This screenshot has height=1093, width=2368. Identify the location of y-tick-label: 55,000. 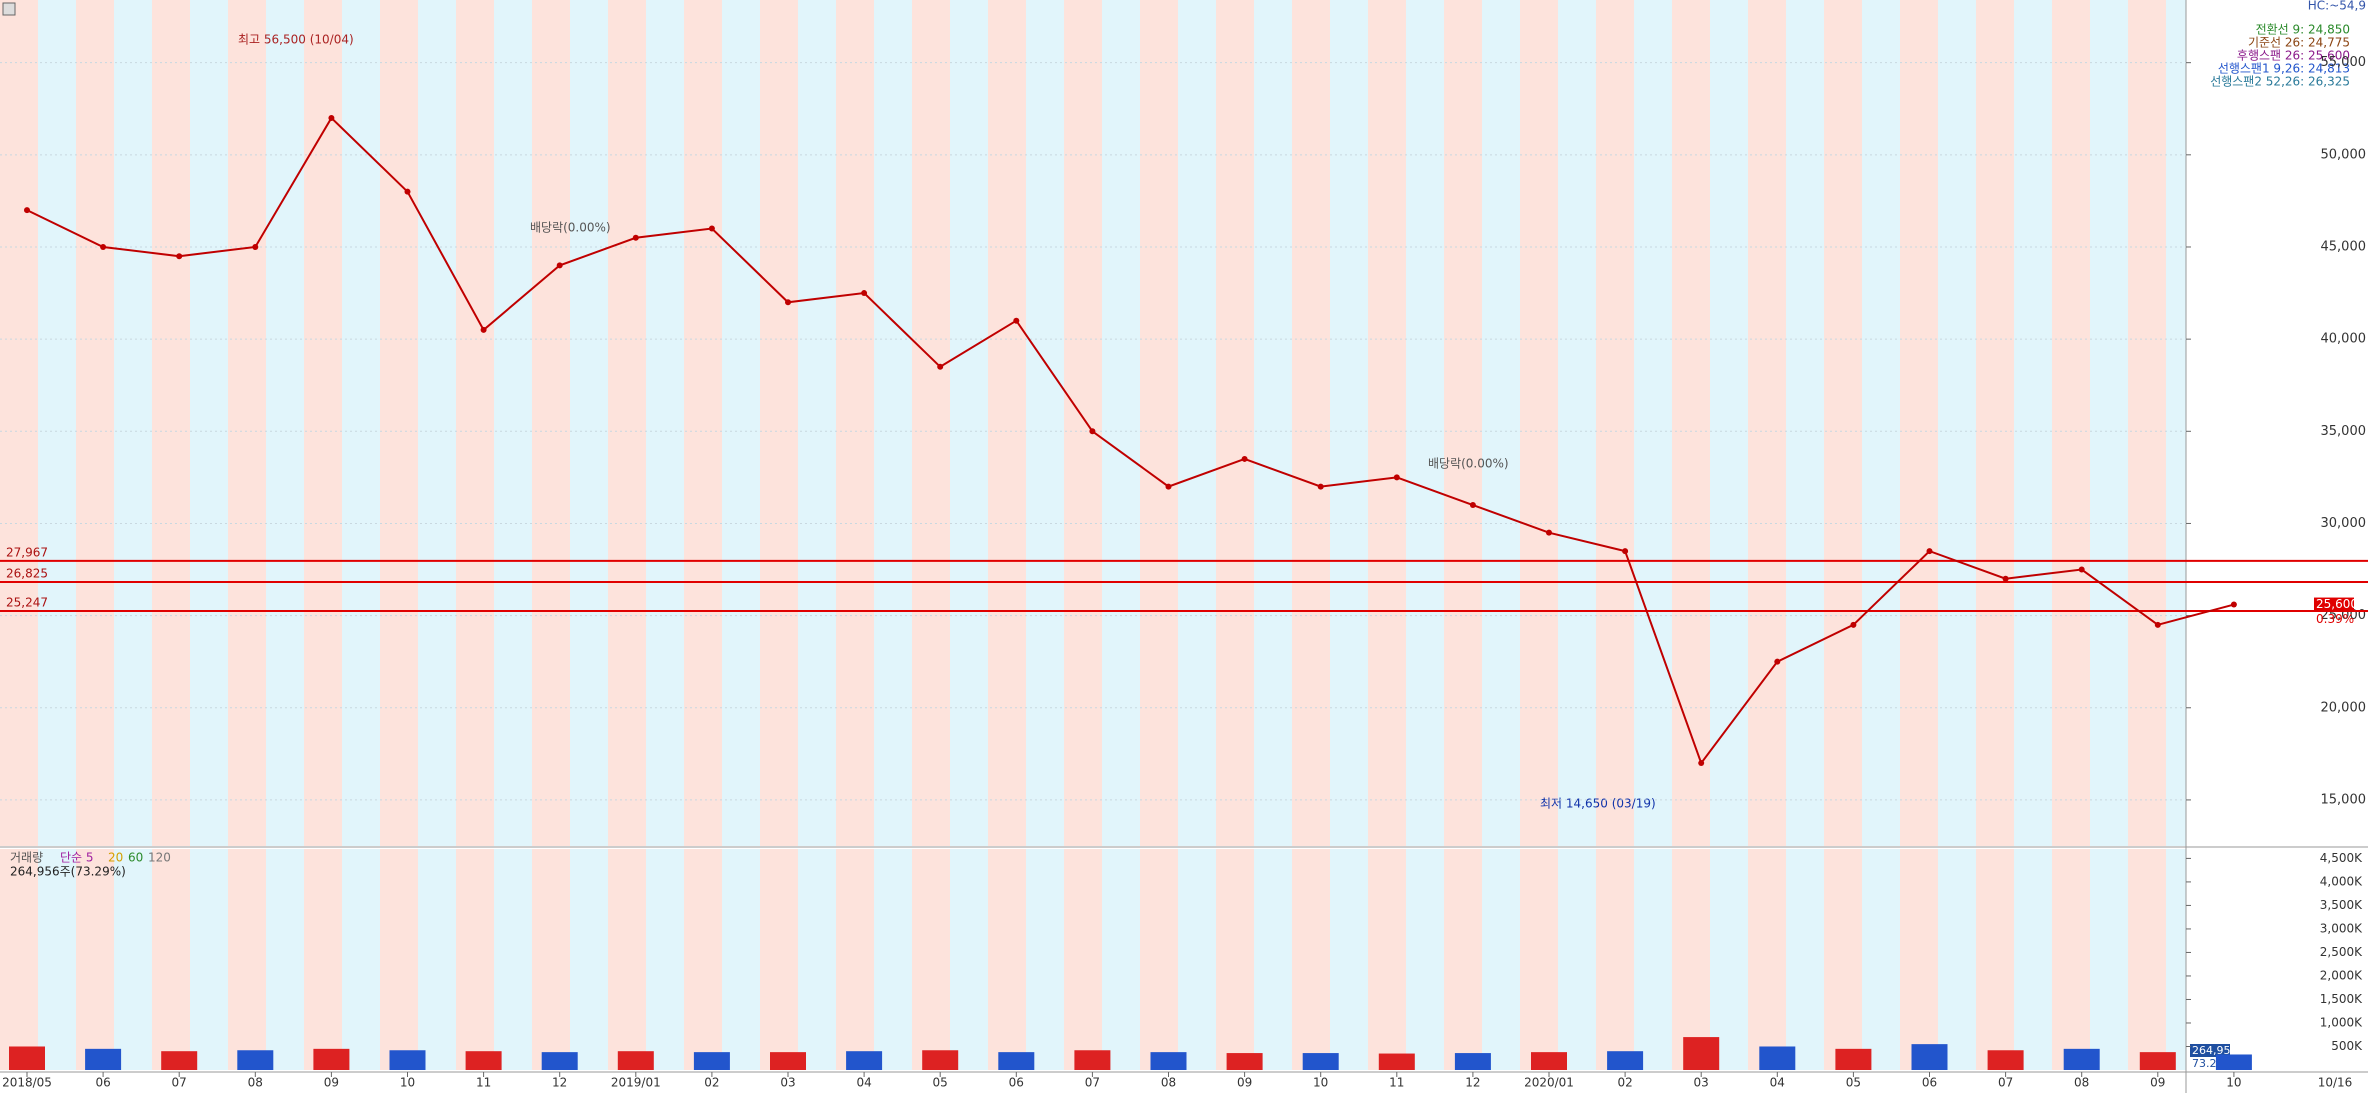
(2344, 62).